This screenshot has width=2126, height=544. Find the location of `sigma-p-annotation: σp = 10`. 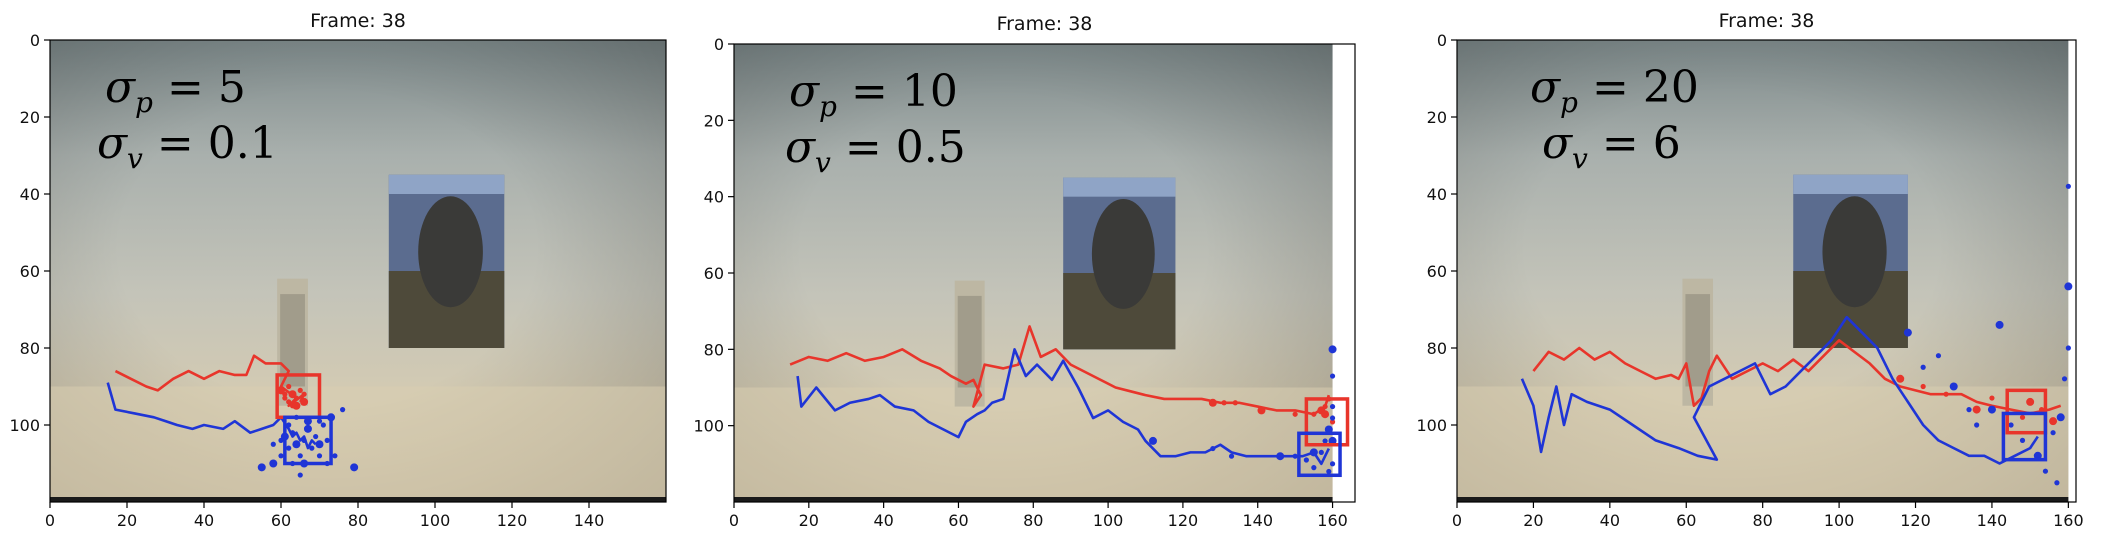

sigma-p-annotation: σp = 10 is located at coordinates (873, 94).